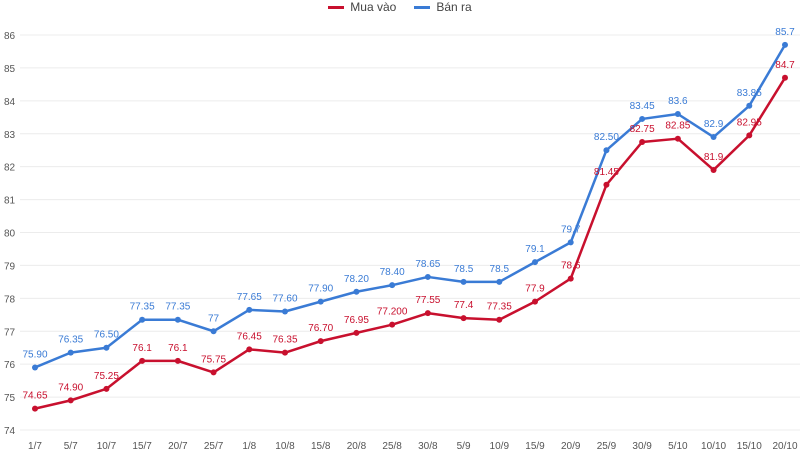 Image resolution: width=800 pixels, height=465 pixels. Describe the element at coordinates (285, 446) in the screenshot. I see `x-tick-label: 10/8` at that location.